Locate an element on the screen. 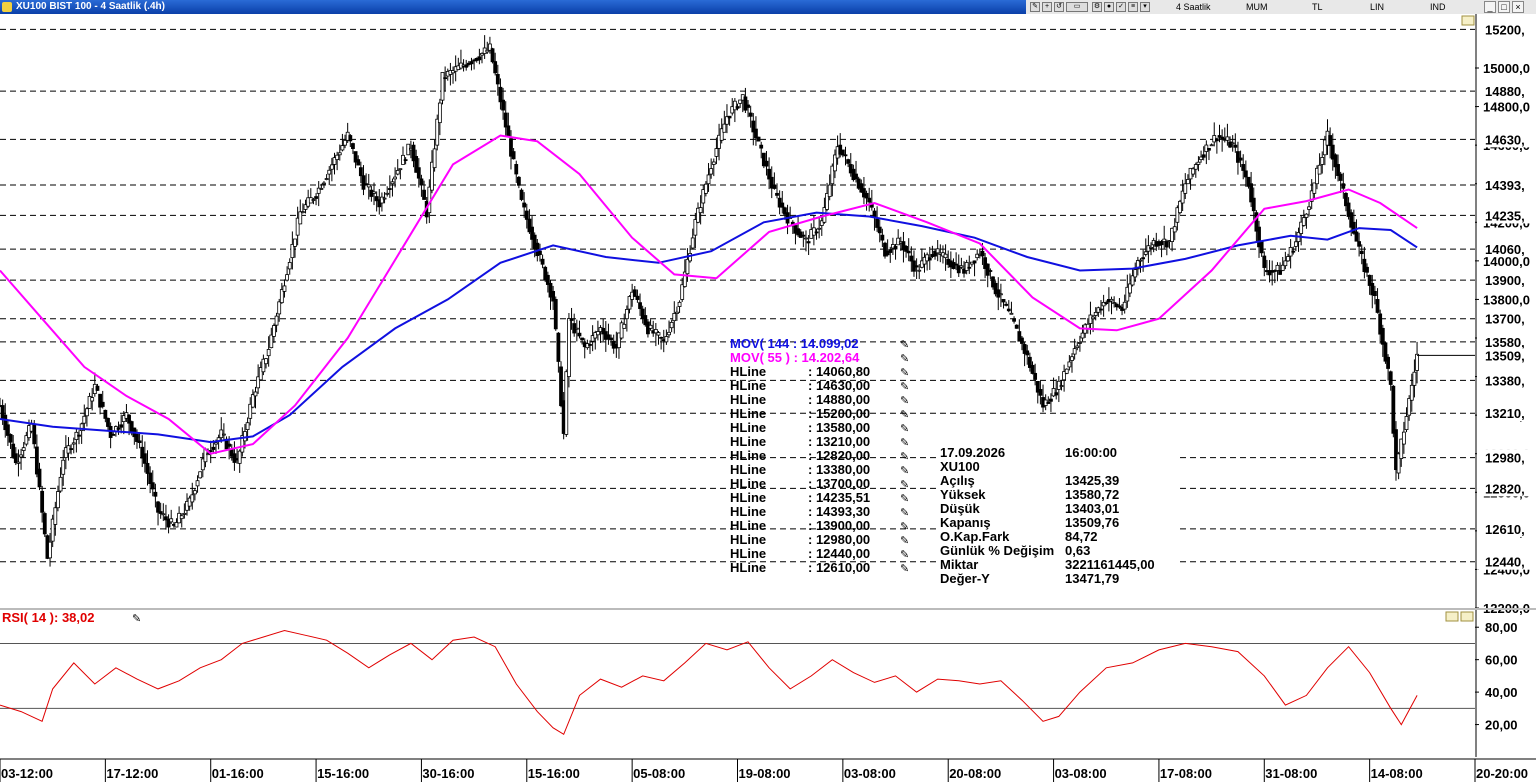 The height and width of the screenshot is (782, 1536). x-tick-label: 03-08:00 is located at coordinates (1081, 773).